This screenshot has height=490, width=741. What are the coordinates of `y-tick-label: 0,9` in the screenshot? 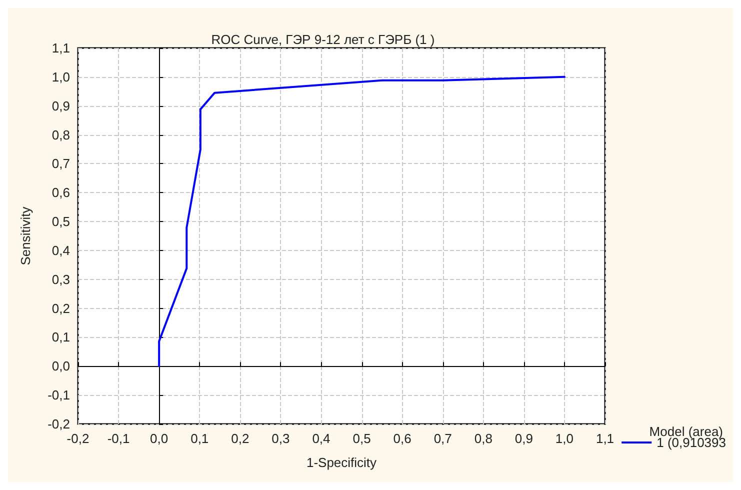 It's located at (61, 106).